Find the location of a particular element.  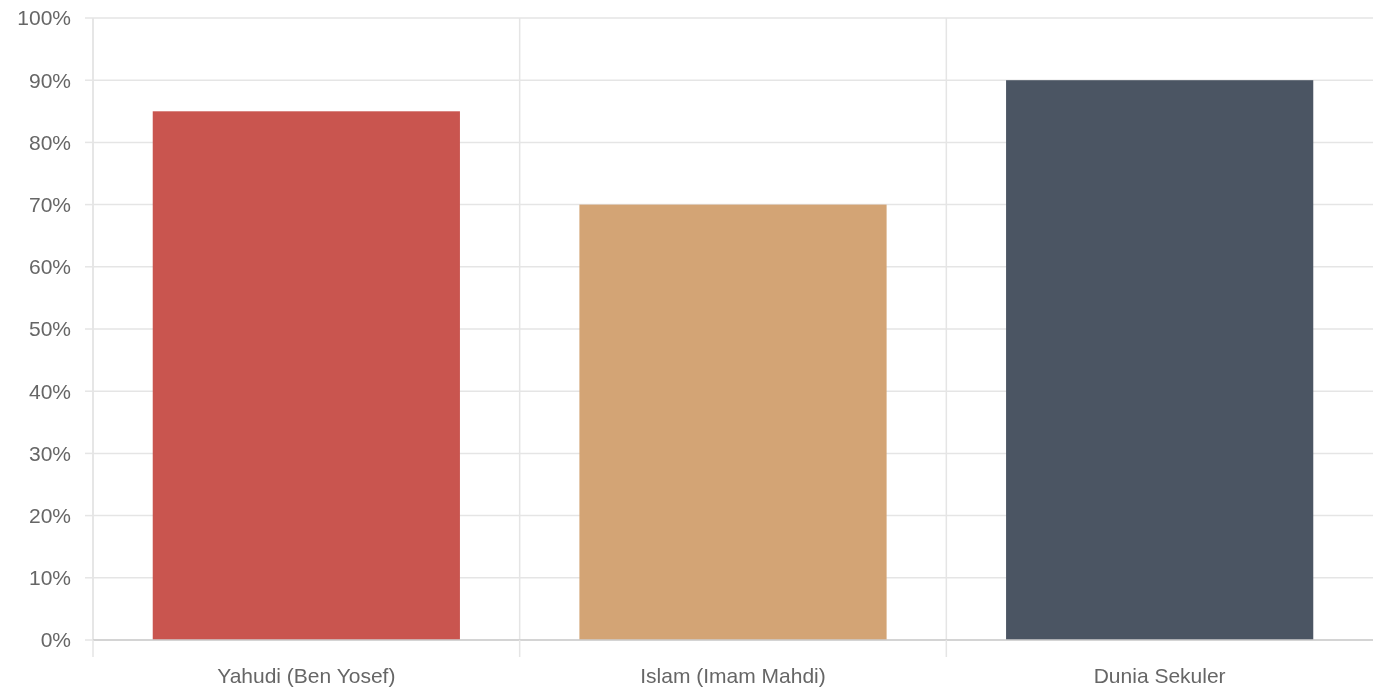

y-tick-label: 100% is located at coordinates (44, 18).